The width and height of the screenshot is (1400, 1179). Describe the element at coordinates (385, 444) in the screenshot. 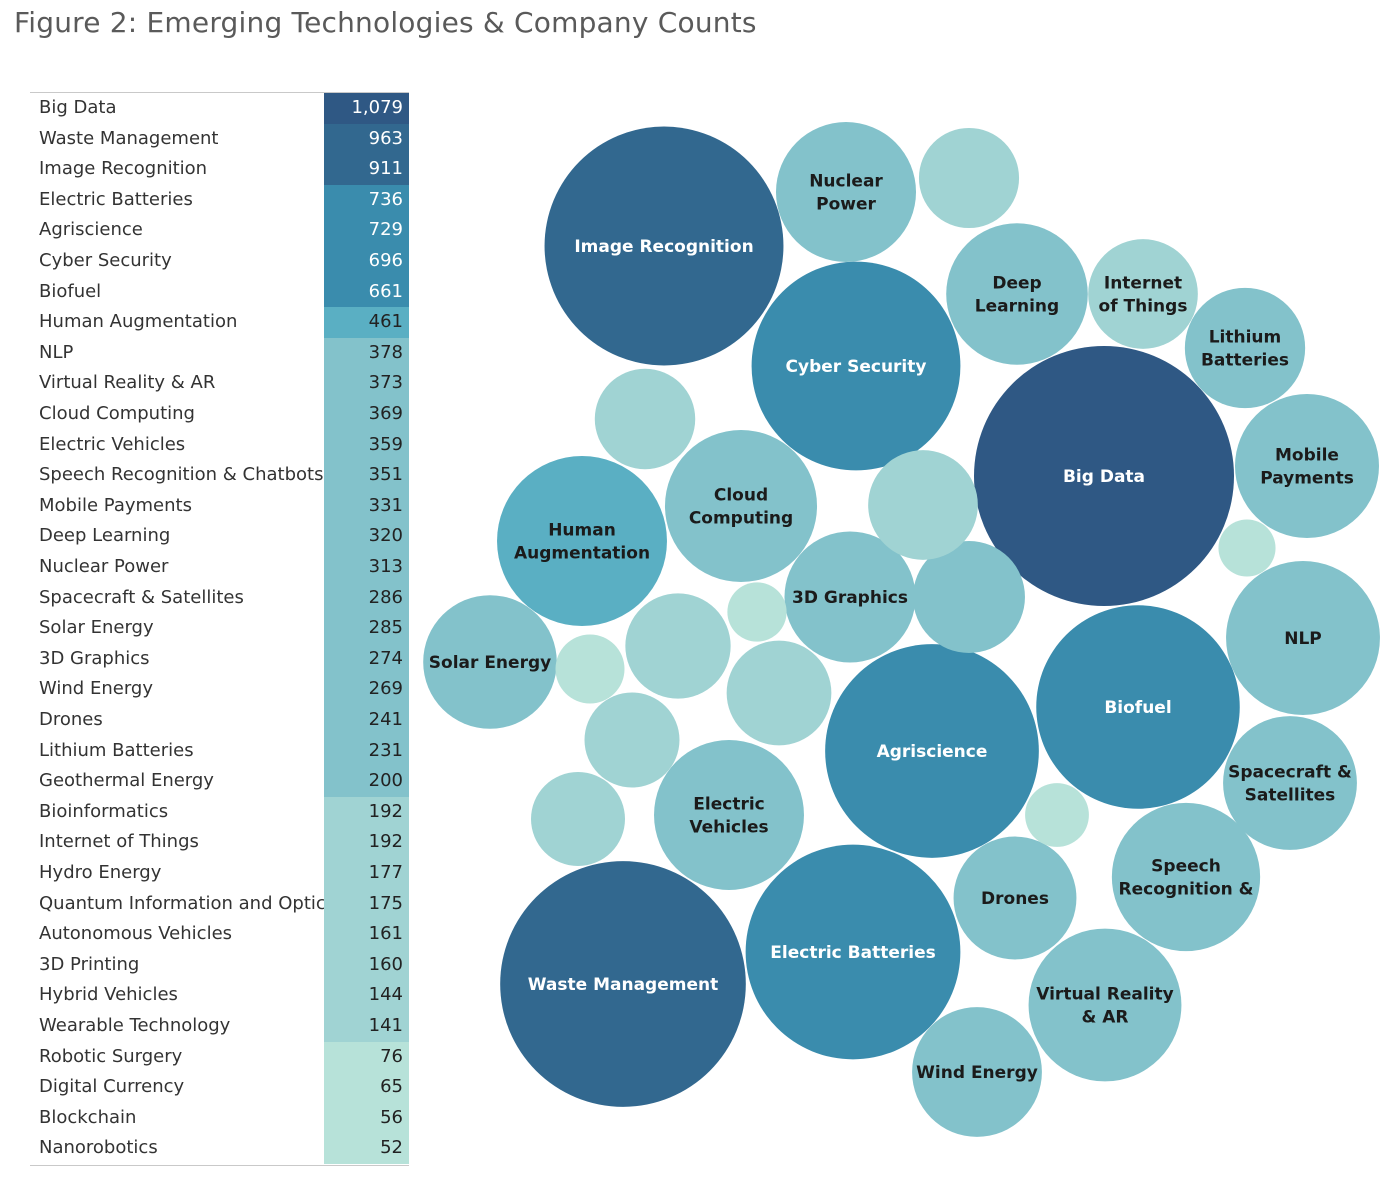

I see `count-value: 359` at that location.